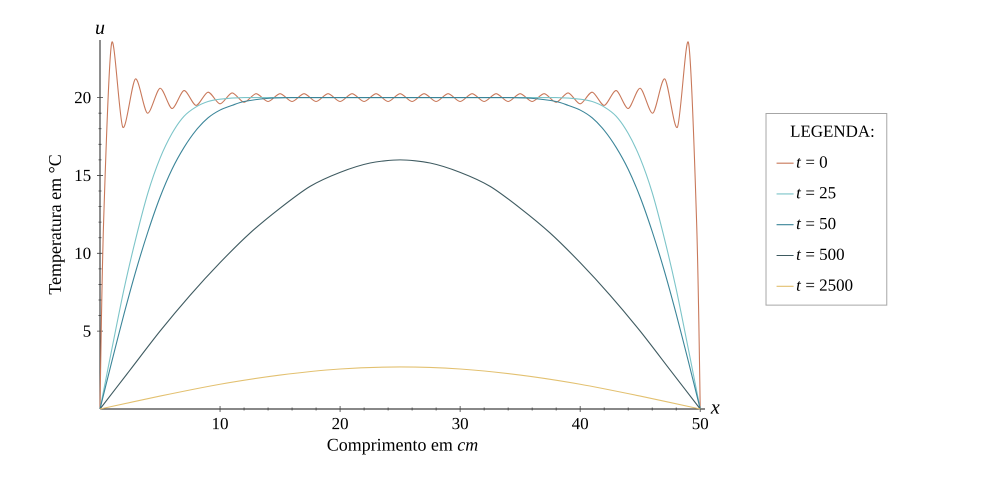 This screenshot has width=986, height=487. Describe the element at coordinates (700, 424) in the screenshot. I see `x-tick-label: 50` at that location.